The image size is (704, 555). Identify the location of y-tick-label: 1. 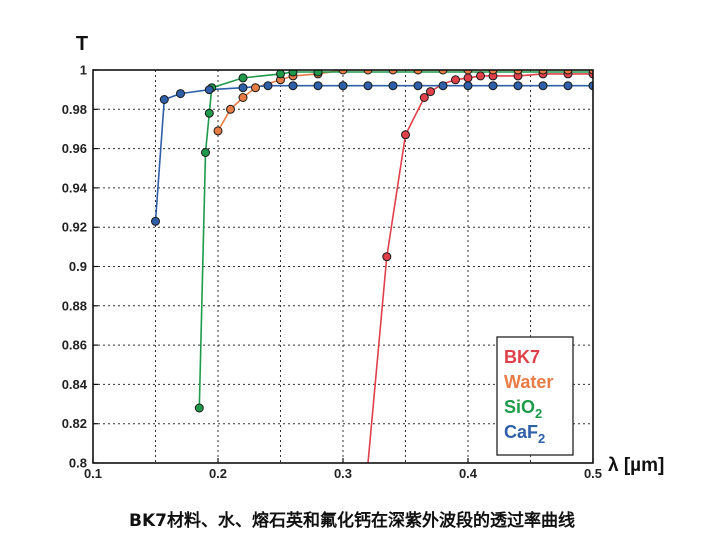
(83, 70).